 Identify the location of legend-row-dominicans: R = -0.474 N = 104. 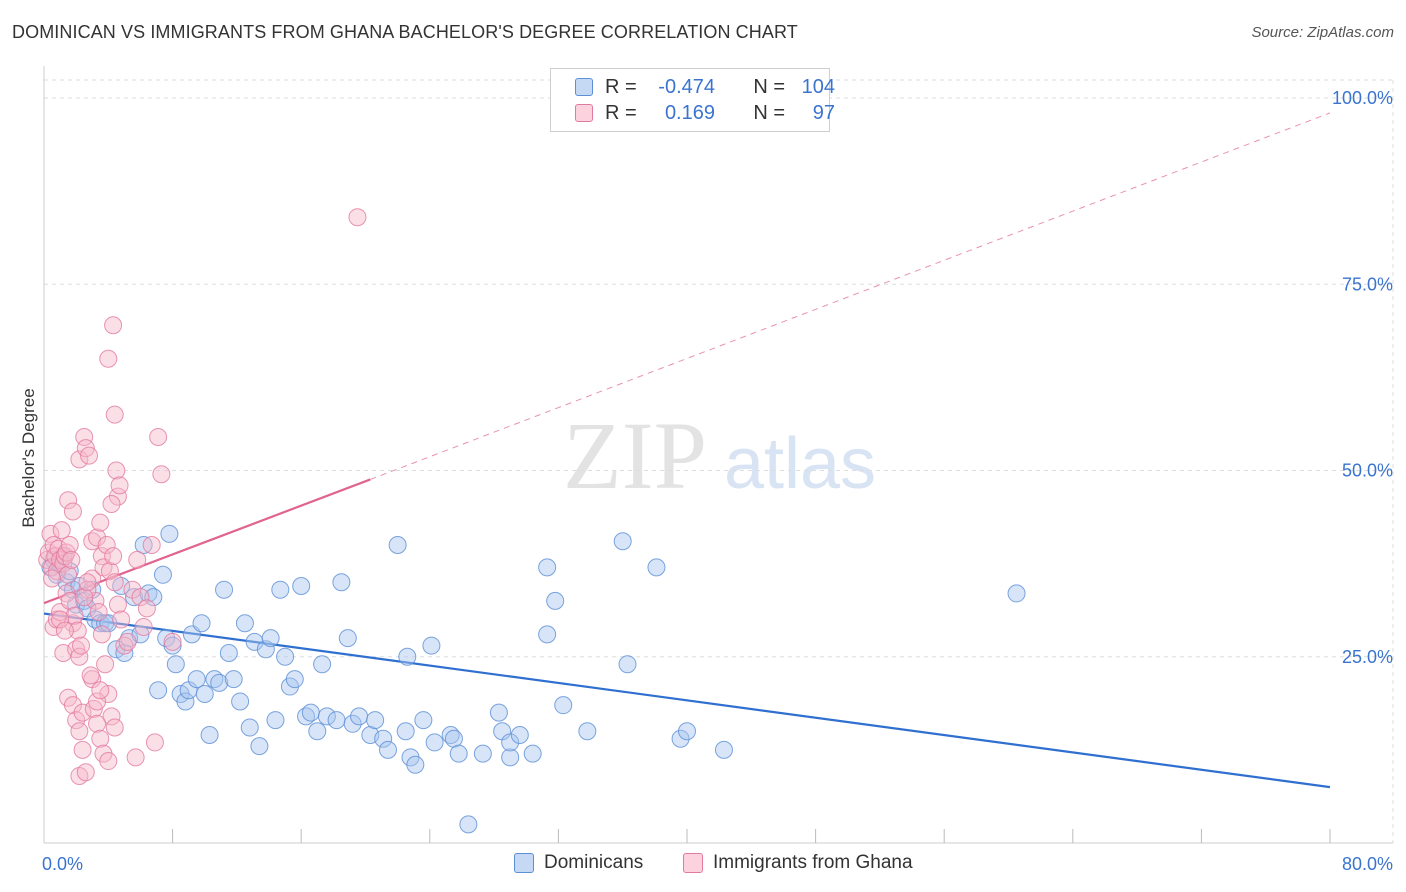
(705, 87).